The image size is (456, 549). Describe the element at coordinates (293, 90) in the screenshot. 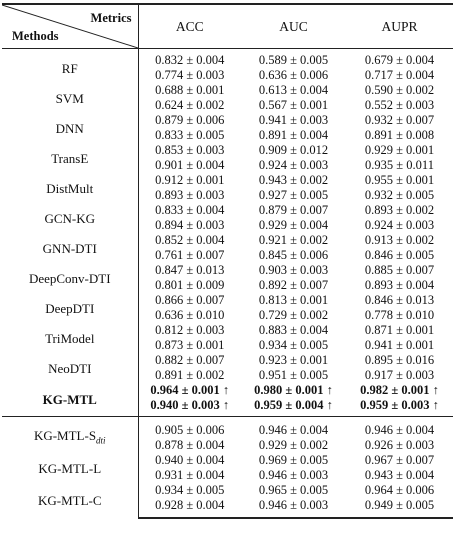

I see `metric-value-cell: 0.613 ± 0.004` at that location.